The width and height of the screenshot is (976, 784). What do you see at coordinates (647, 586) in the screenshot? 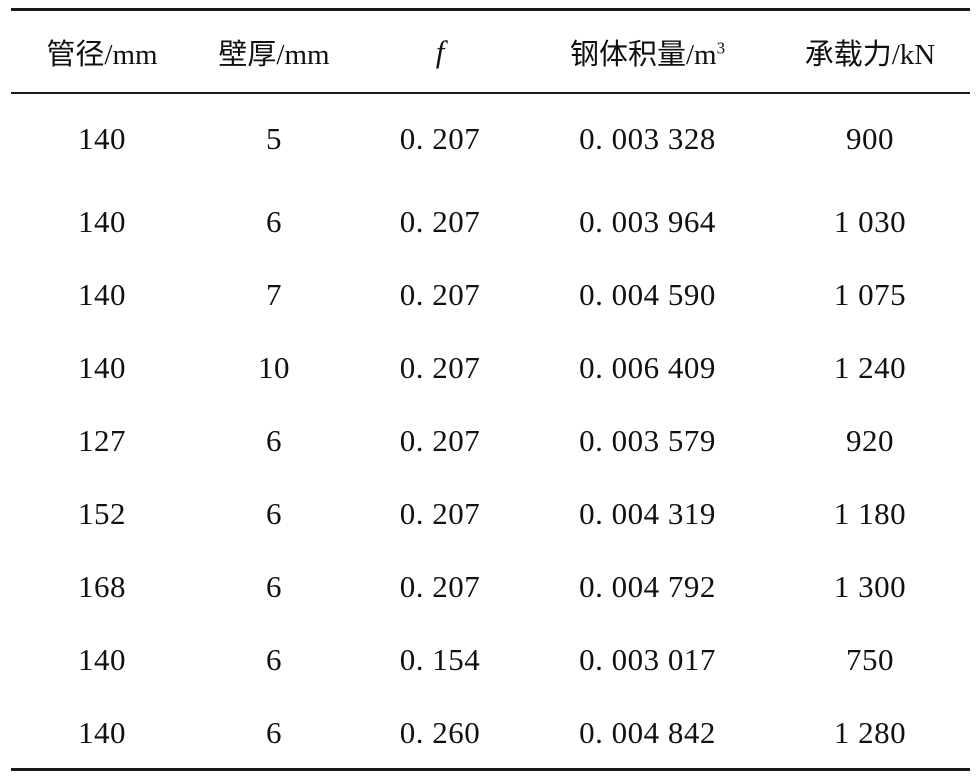
I see `cell-steel-volume: 0. 004 792` at bounding box center [647, 586].